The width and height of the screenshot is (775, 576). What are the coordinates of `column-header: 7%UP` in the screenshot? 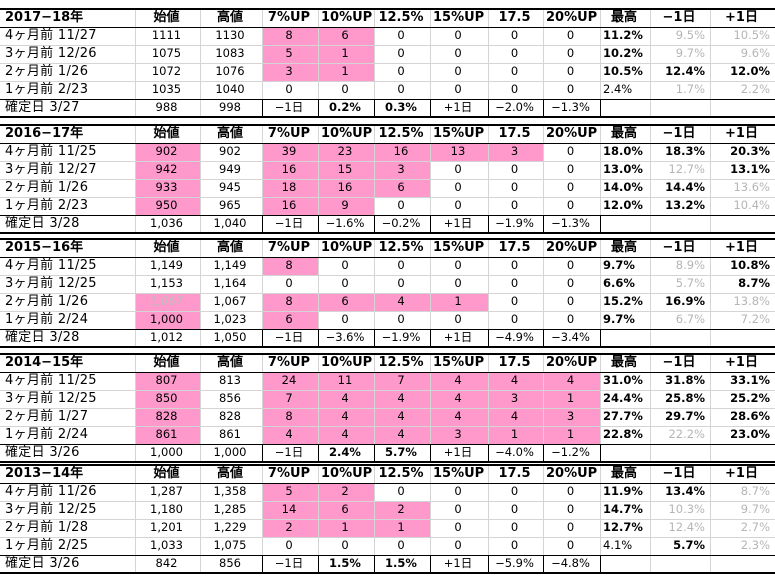 It's located at (289, 473).